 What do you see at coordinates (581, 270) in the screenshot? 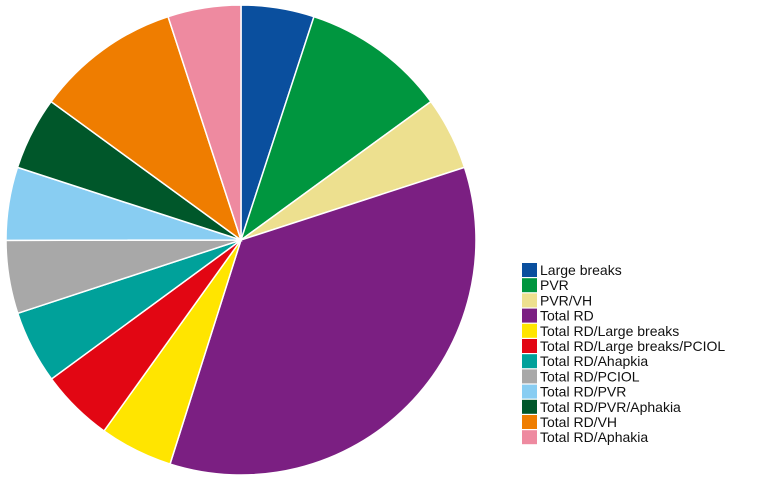
I see `legend-label: Large breaks` at bounding box center [581, 270].